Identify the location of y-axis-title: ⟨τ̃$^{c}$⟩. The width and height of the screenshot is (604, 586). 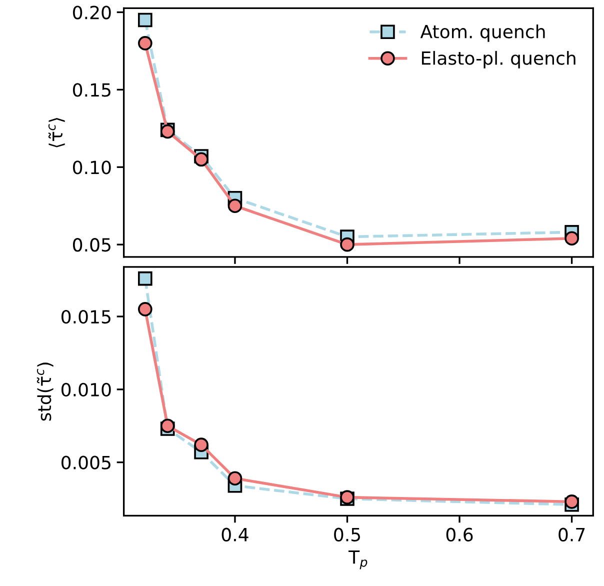
(56, 133).